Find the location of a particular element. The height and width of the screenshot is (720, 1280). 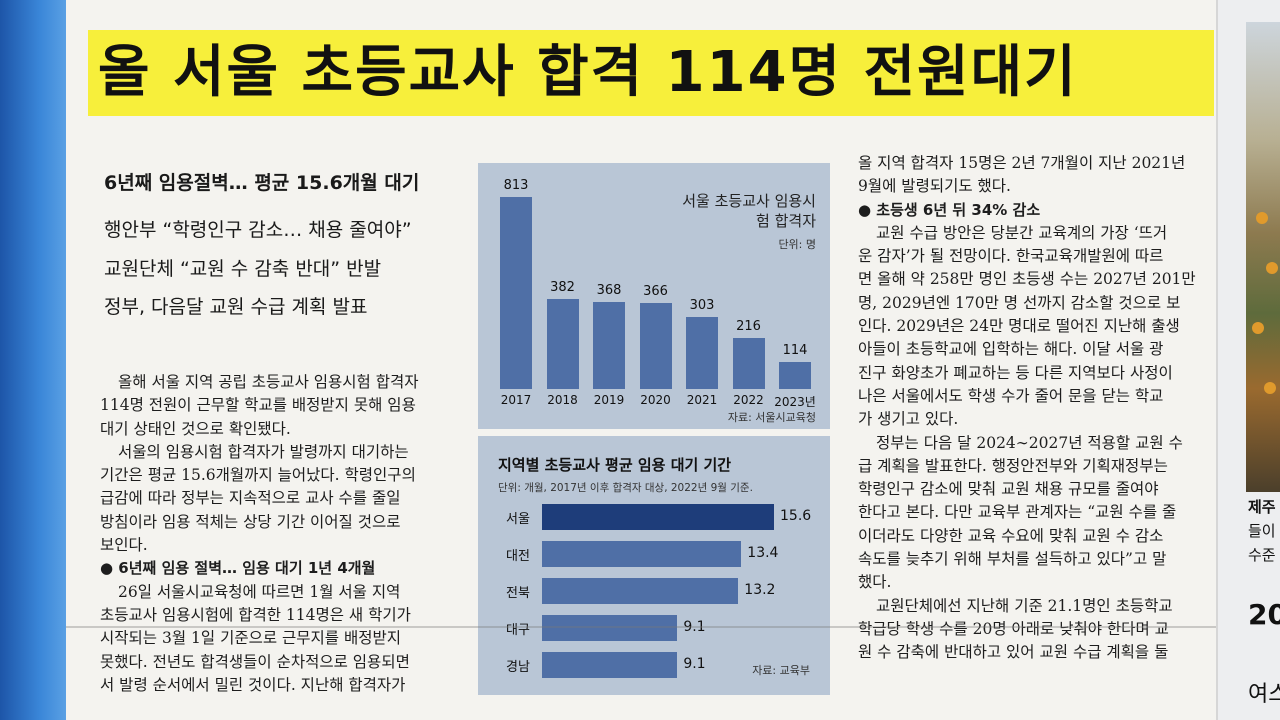

bar-value-label: 13.2 is located at coordinates (760, 590).